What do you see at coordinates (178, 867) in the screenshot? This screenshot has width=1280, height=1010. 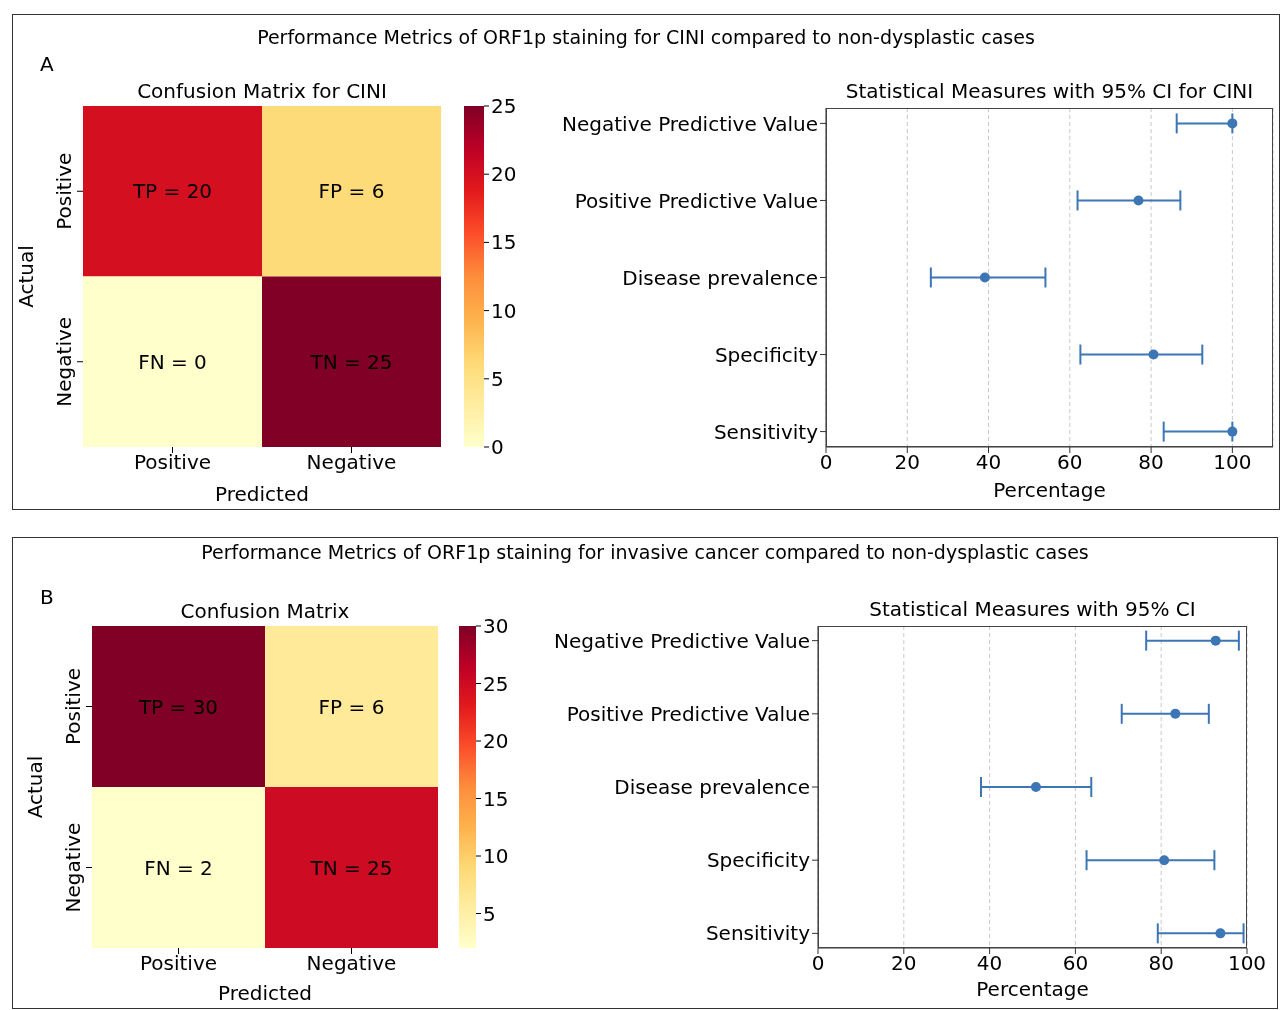 I see `data-label: FN = 2` at bounding box center [178, 867].